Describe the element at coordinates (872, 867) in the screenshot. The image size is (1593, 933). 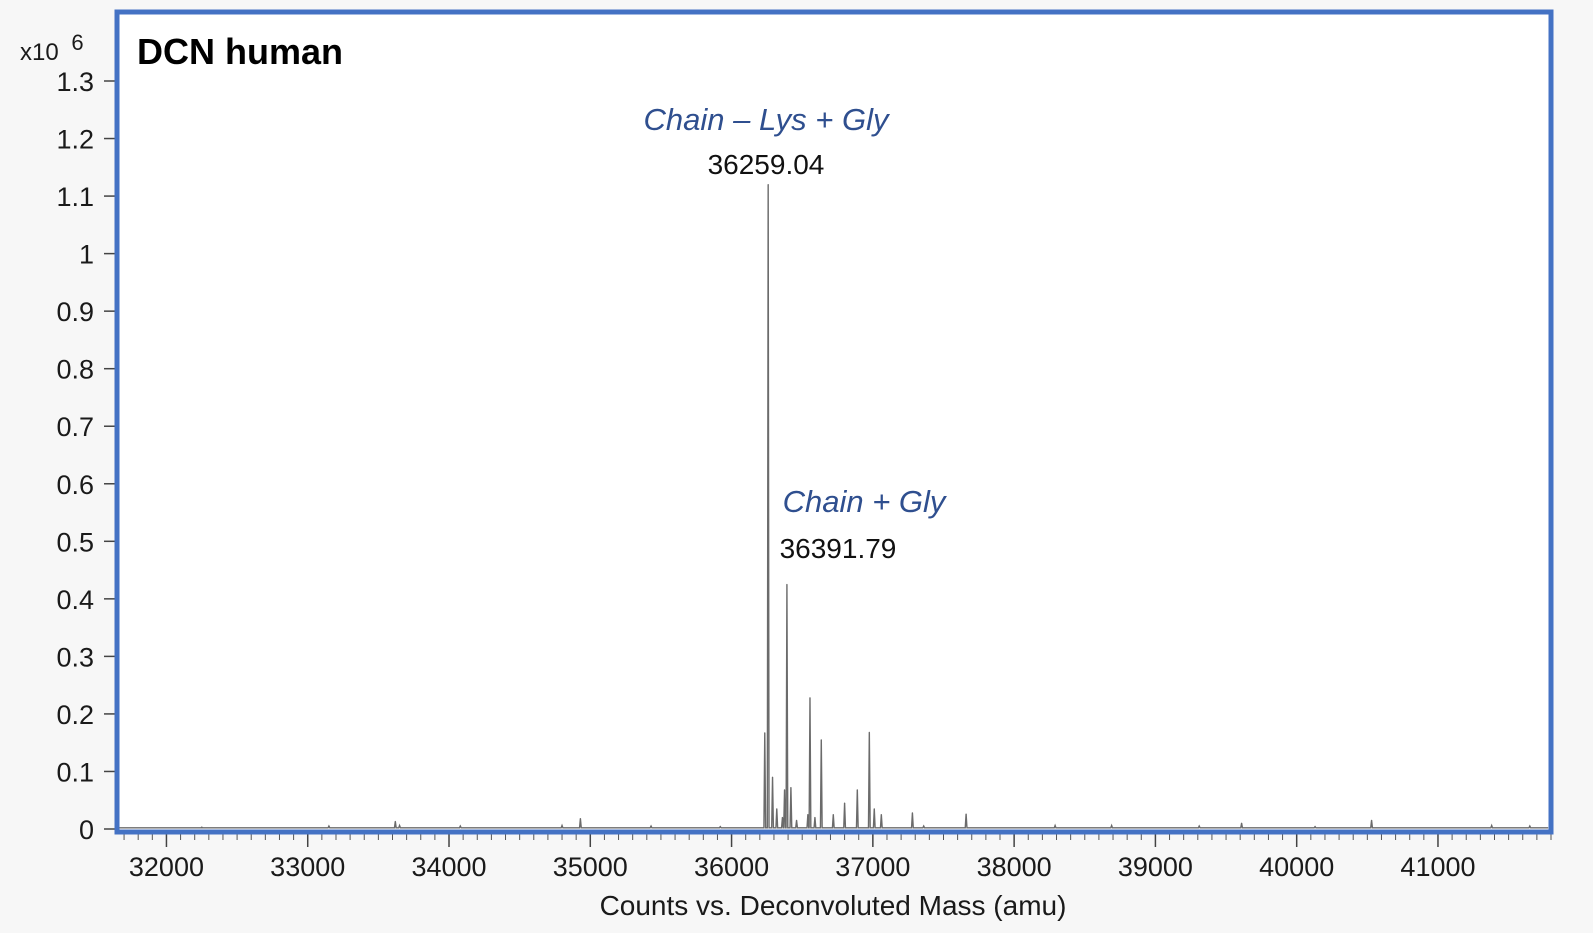
I see `x-tick-label: 37000` at that location.